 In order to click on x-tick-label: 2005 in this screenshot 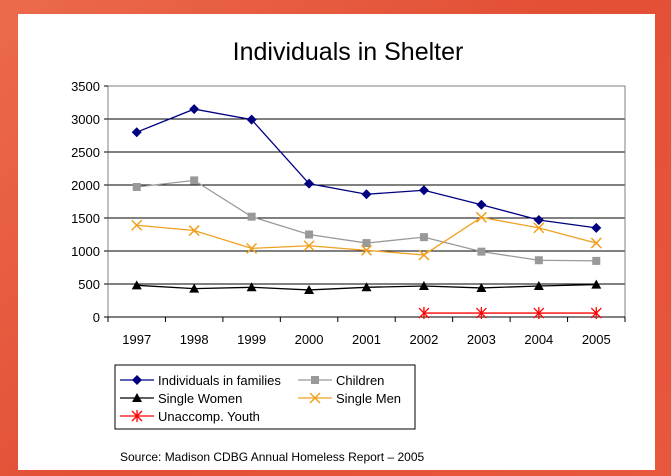, I will do `click(596, 339)`.